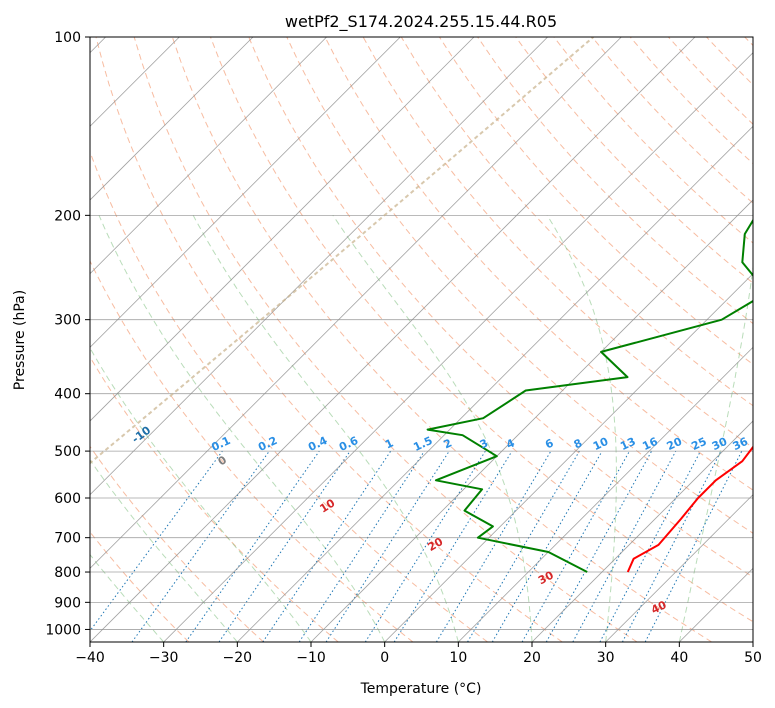  I want to click on x-tick-label: −40, so click(90, 658).